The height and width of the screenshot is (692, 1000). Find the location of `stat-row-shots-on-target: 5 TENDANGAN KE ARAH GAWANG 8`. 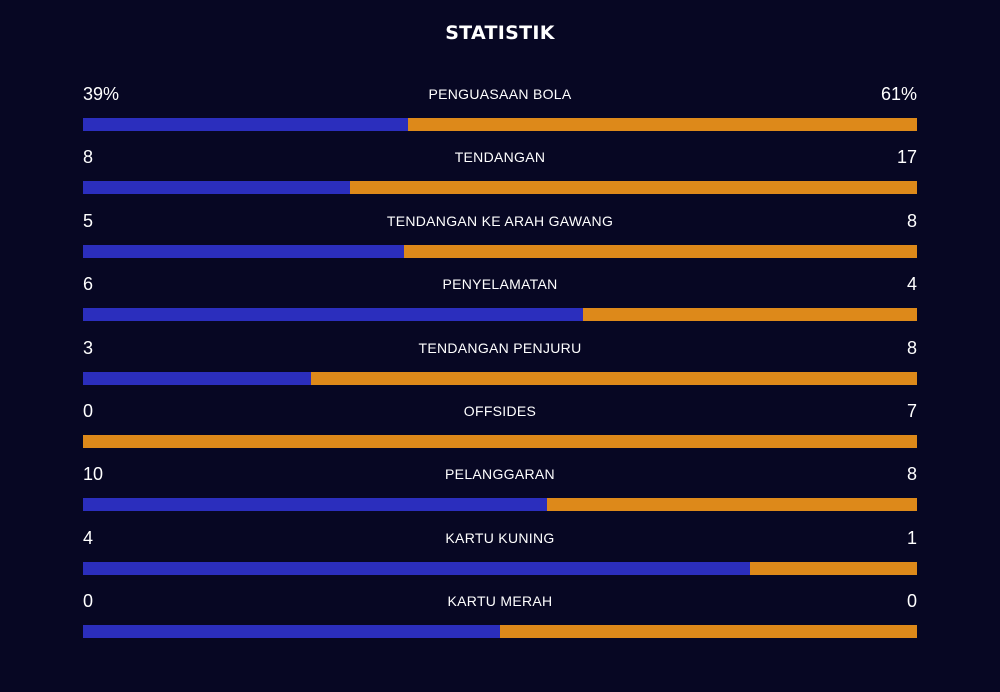

stat-row-shots-on-target: 5 TENDANGAN KE ARAH GAWANG 8 is located at coordinates (500, 238).